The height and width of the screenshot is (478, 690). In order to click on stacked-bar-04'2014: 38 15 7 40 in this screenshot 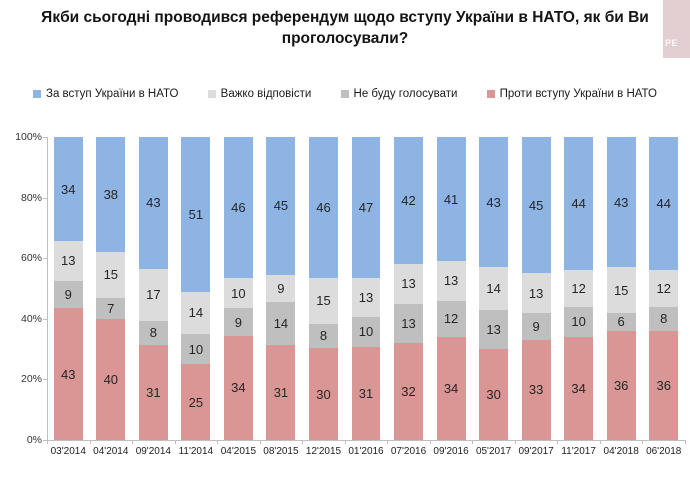, I will do `click(111, 288)`.